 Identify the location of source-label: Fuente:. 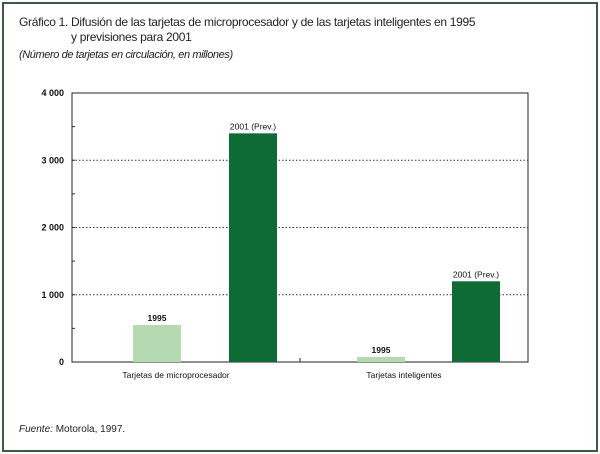
(36, 429).